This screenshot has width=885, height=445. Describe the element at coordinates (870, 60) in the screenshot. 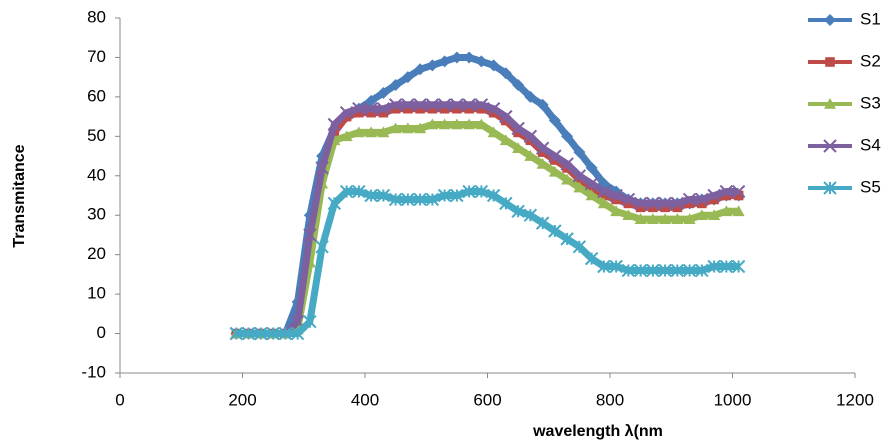

I see `legend-label: S2` at that location.